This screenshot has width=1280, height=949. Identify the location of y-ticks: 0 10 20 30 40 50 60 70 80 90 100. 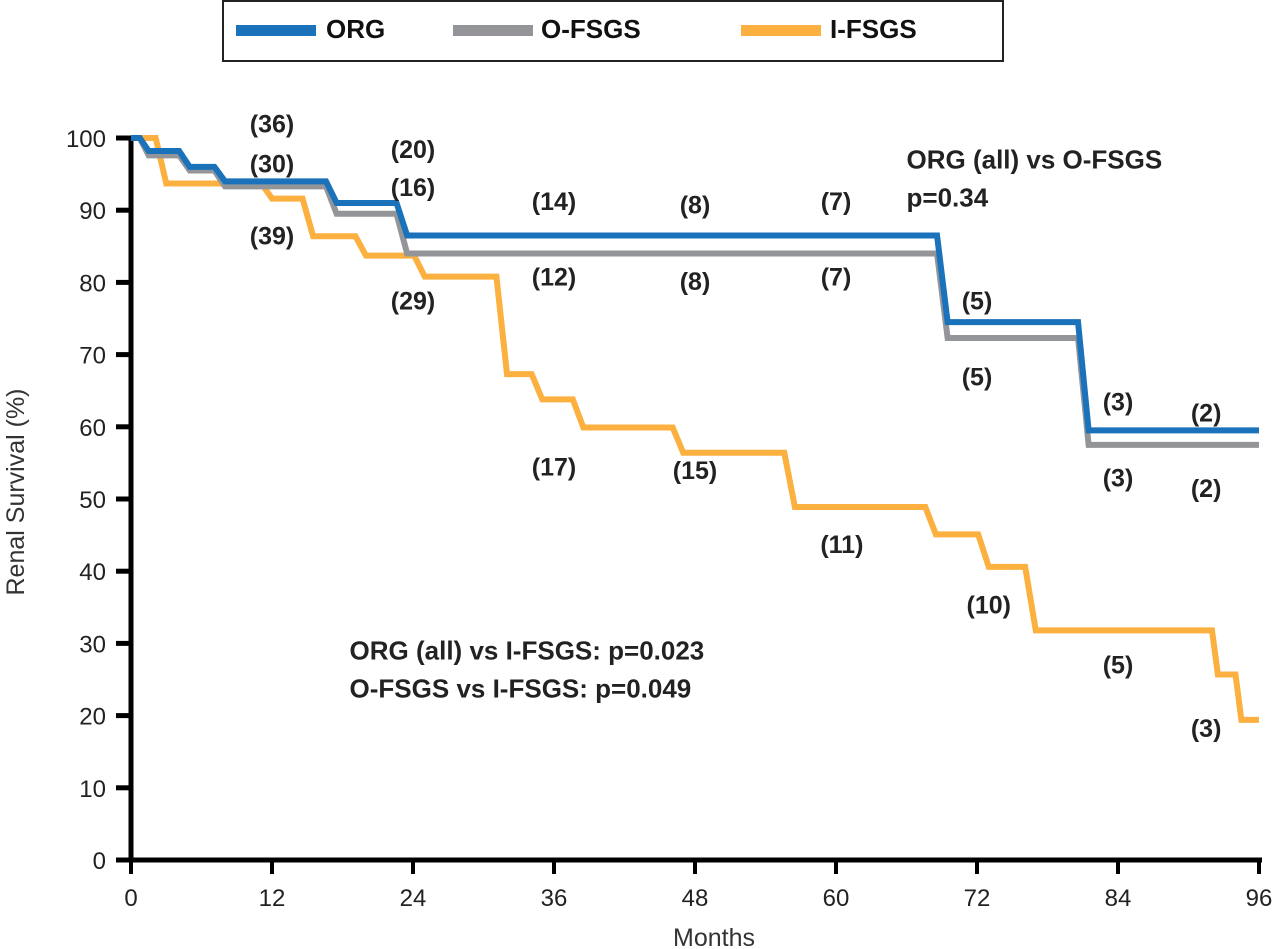
(98, 500).